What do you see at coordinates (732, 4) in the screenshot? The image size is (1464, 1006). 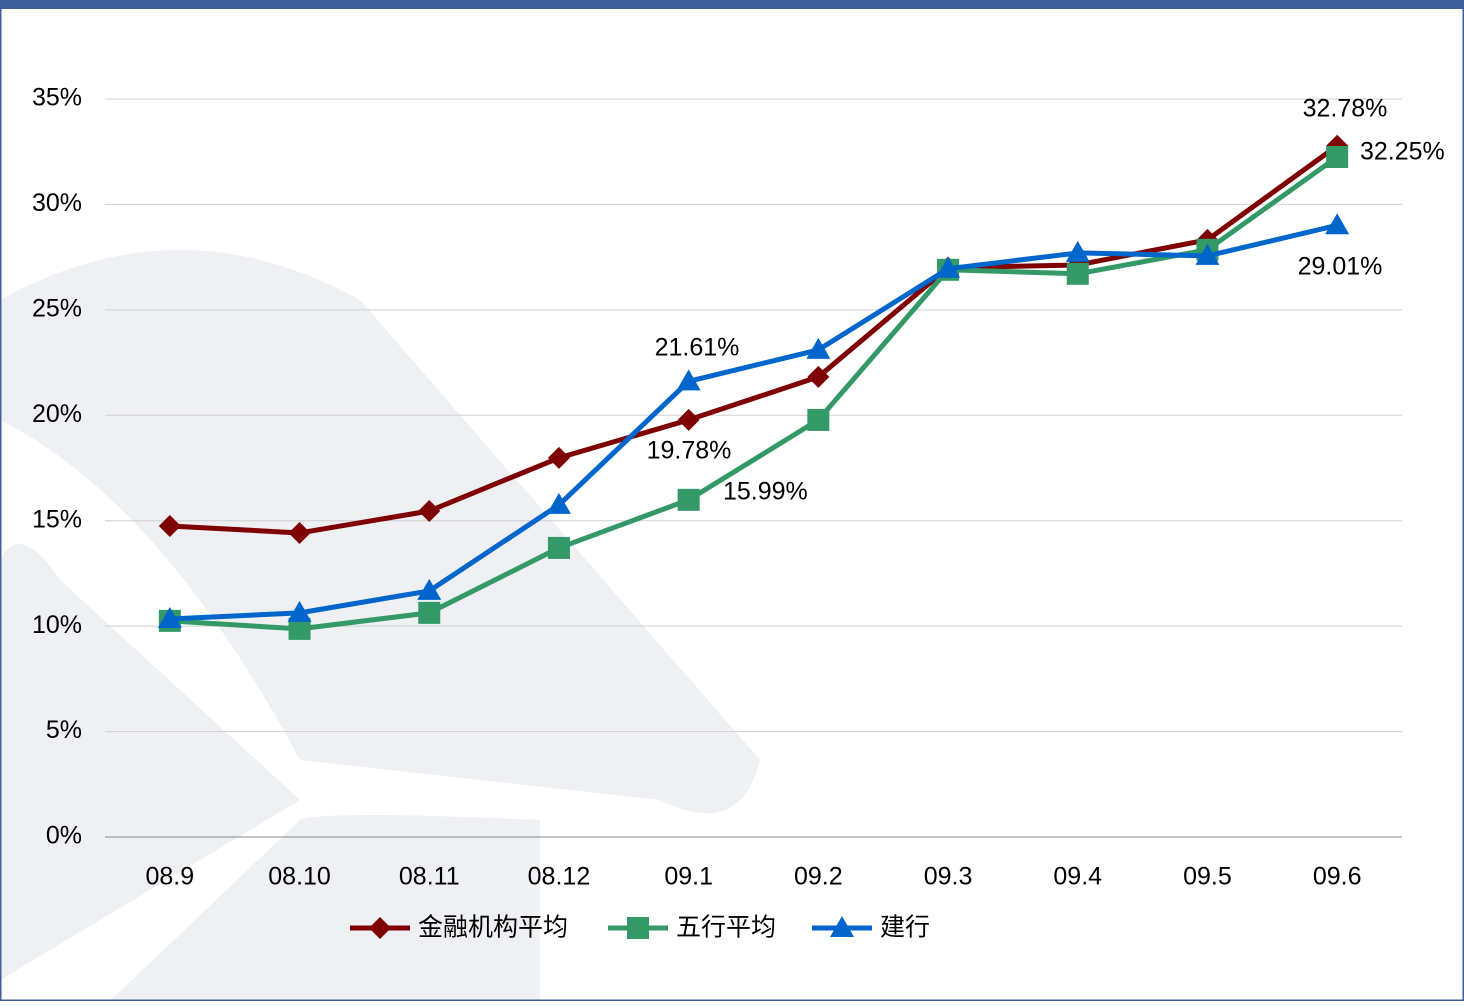 I see `top-bar` at bounding box center [732, 4].